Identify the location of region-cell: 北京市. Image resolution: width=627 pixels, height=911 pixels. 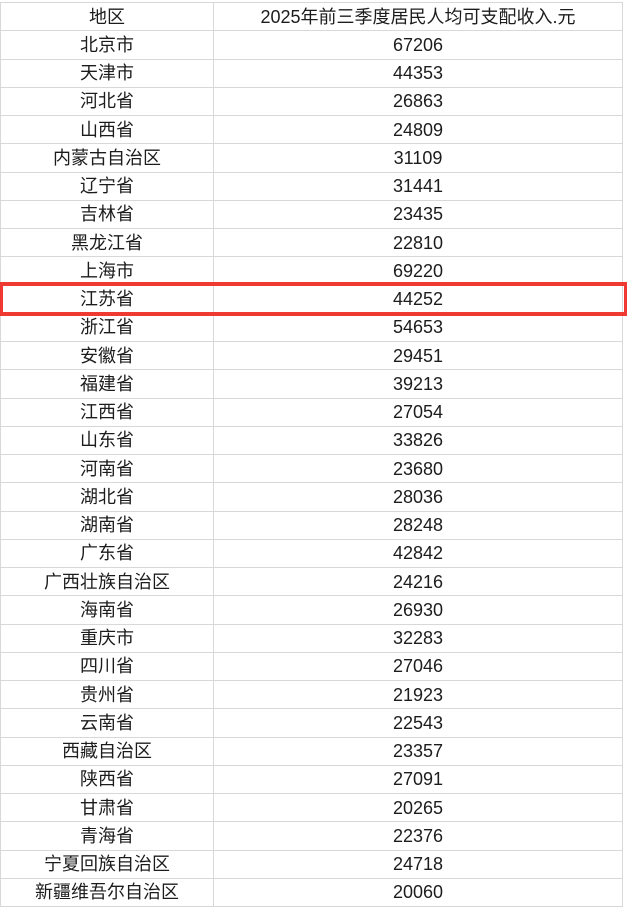
(107, 45).